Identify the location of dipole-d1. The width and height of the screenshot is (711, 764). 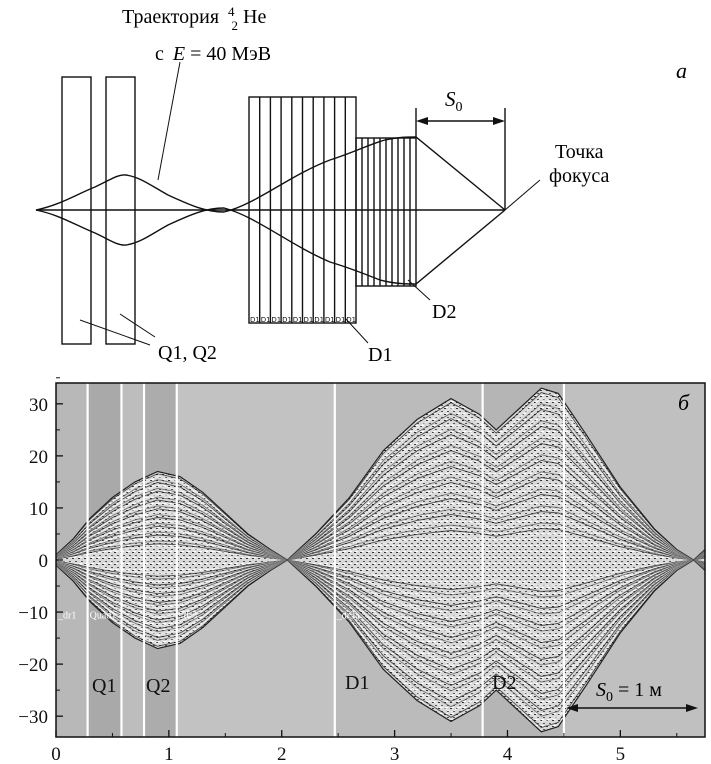
(302, 210).